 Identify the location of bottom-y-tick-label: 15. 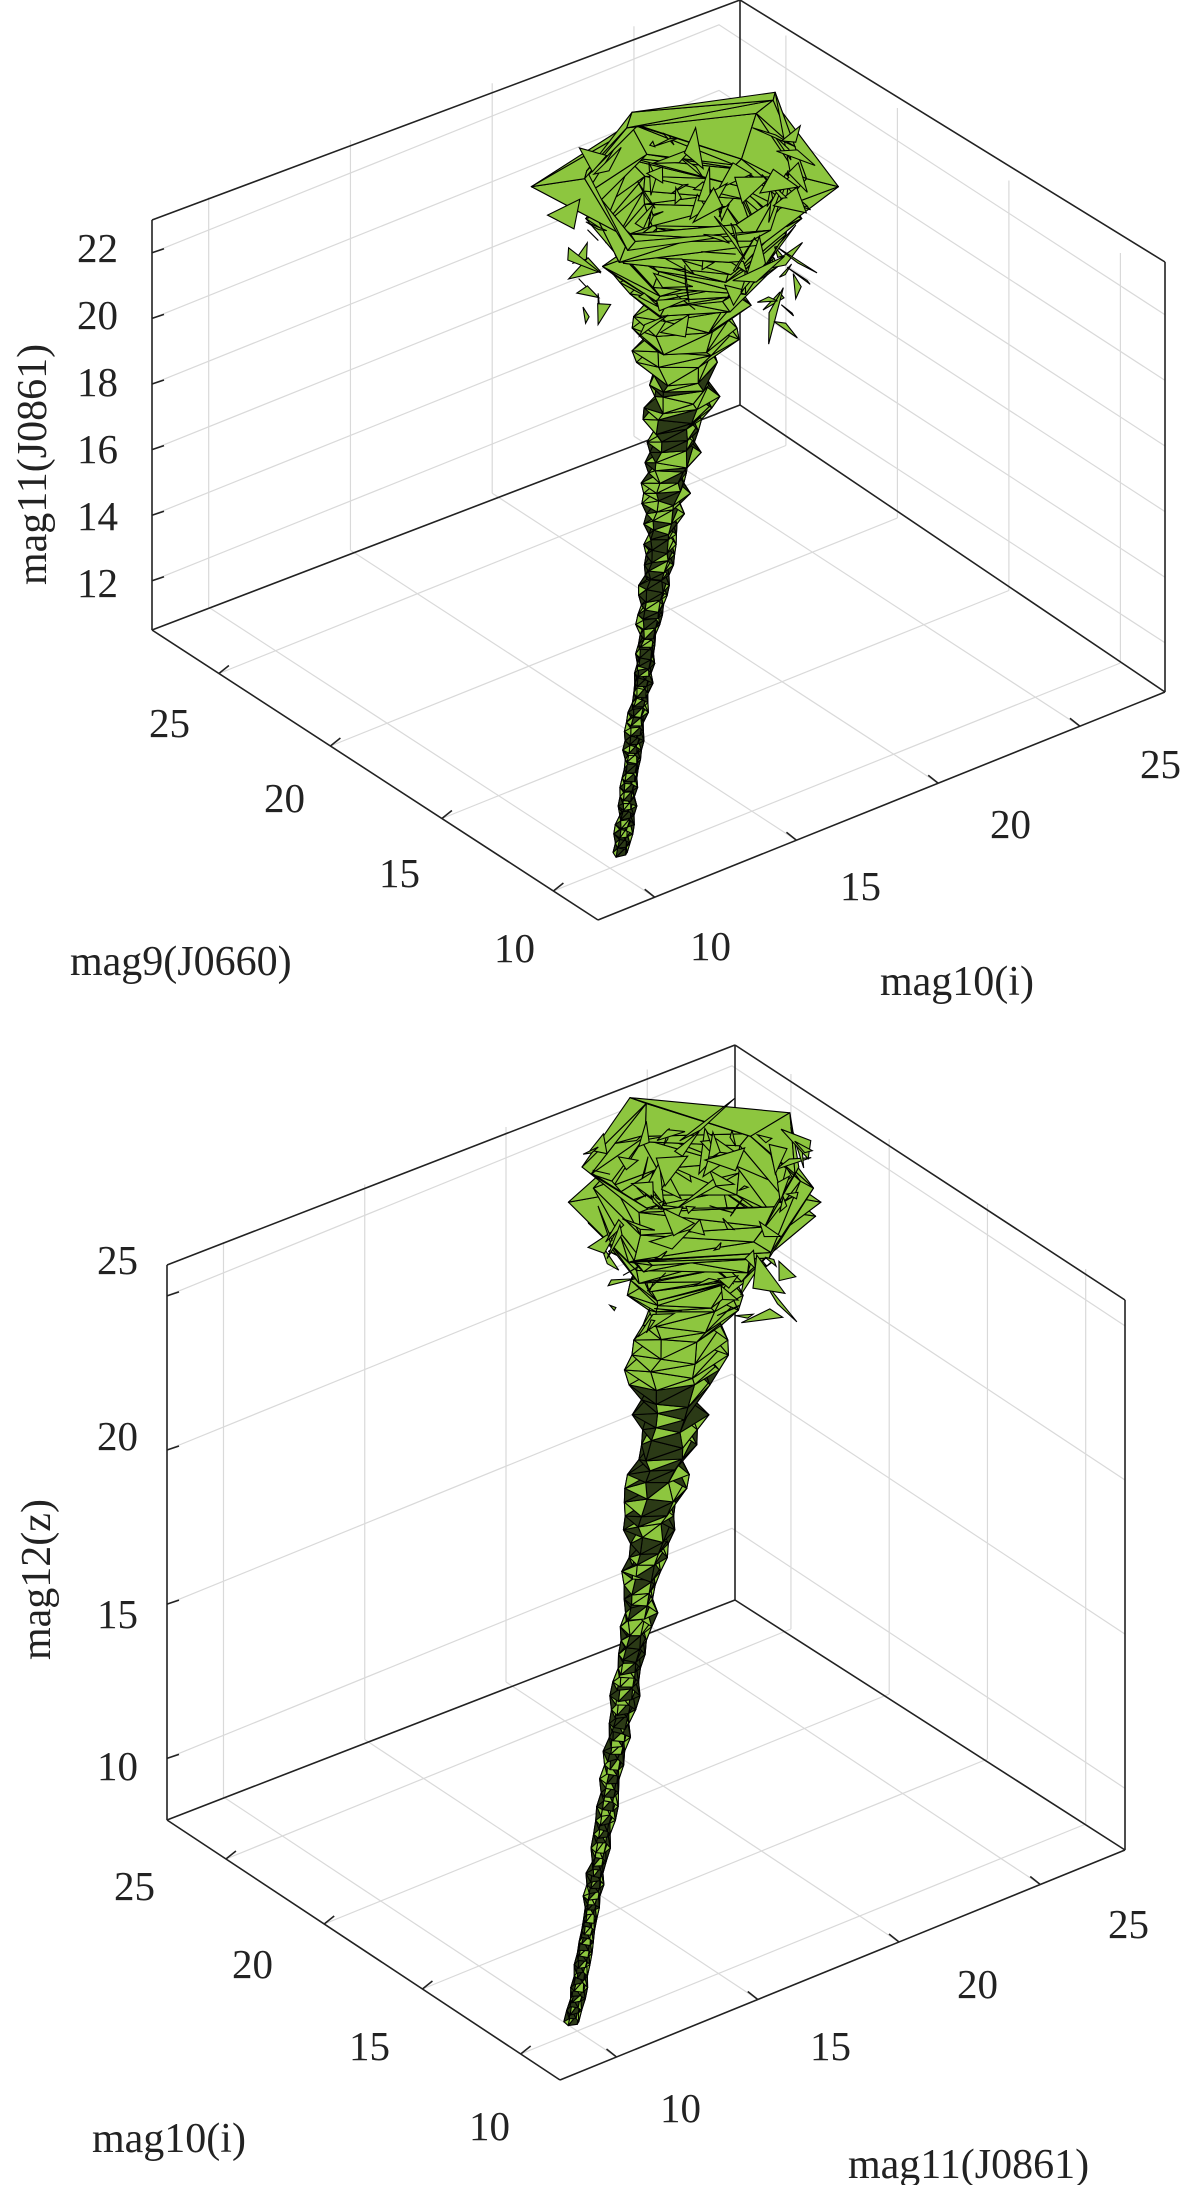
(830, 2046).